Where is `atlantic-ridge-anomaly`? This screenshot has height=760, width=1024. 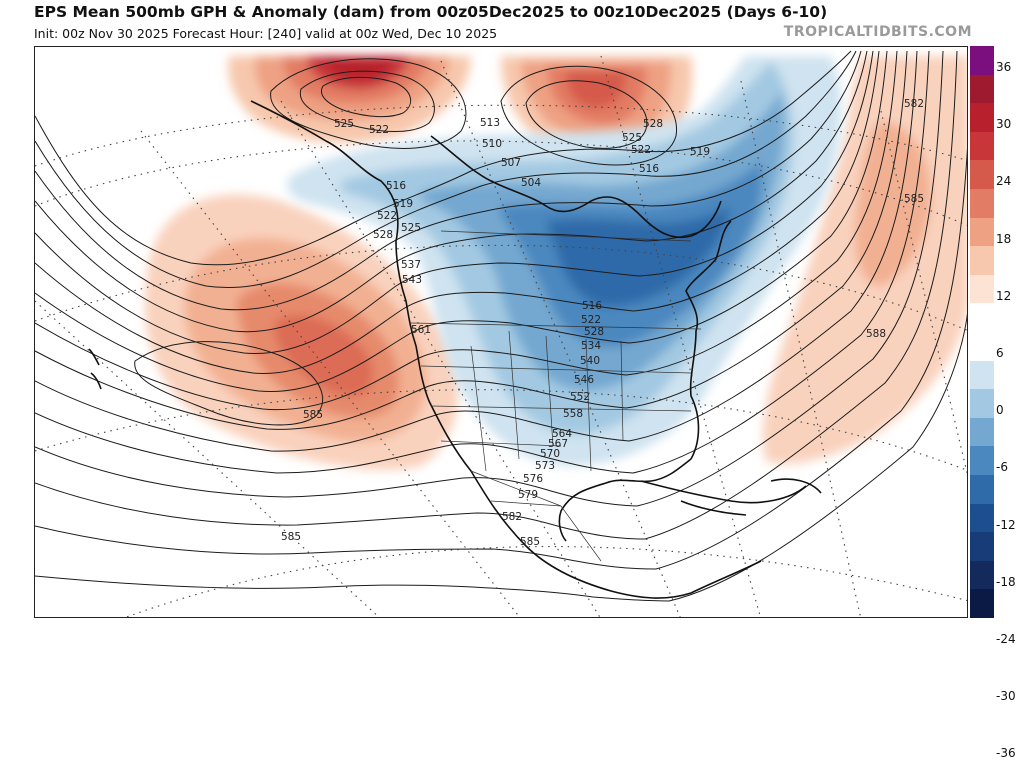
atlantic-ridge-anomaly is located at coordinates (864, 260).